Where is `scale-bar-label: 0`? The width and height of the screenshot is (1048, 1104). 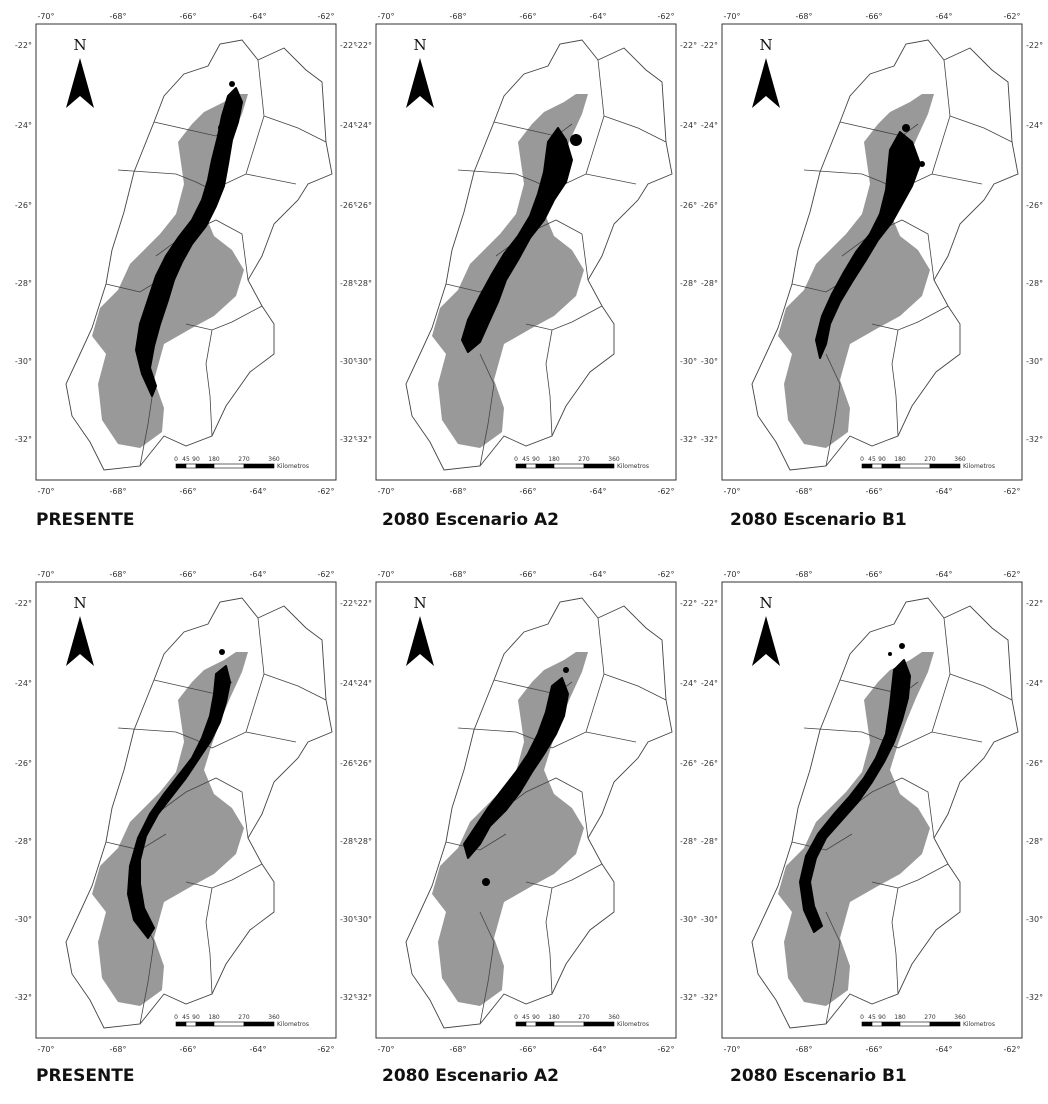 scale-bar-label: 0 is located at coordinates (176, 459).